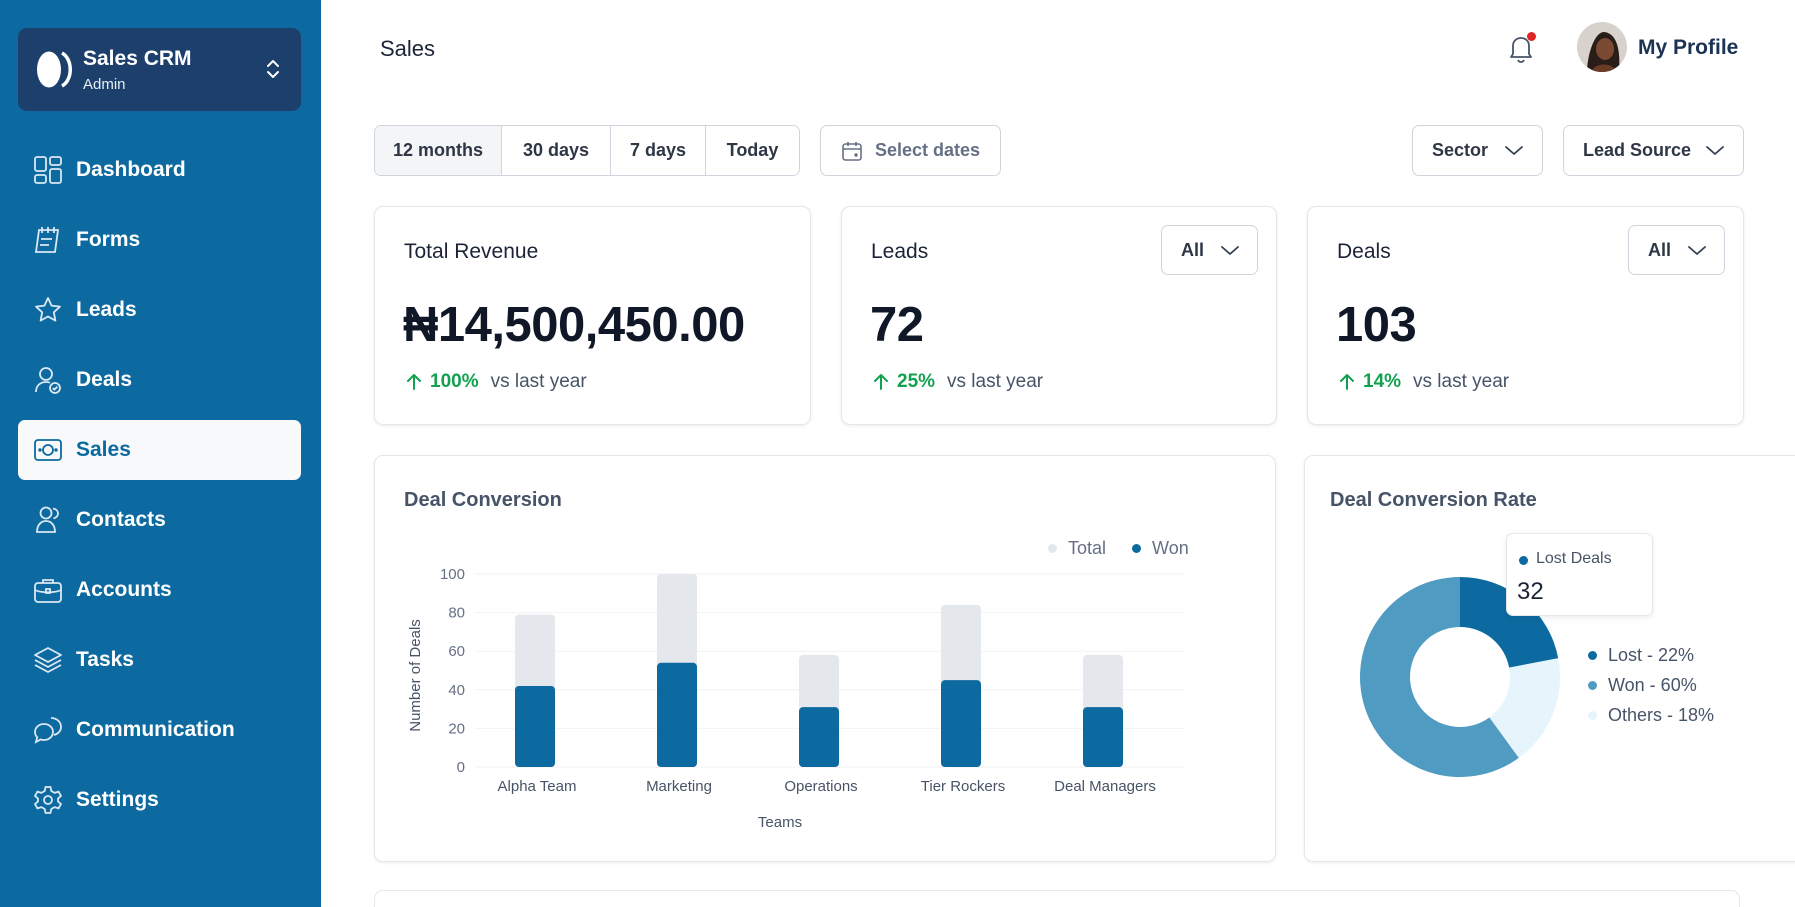 The height and width of the screenshot is (907, 1795). Describe the element at coordinates (963, 786) in the screenshot. I see `x-tick-label: Tier Rockers` at that location.